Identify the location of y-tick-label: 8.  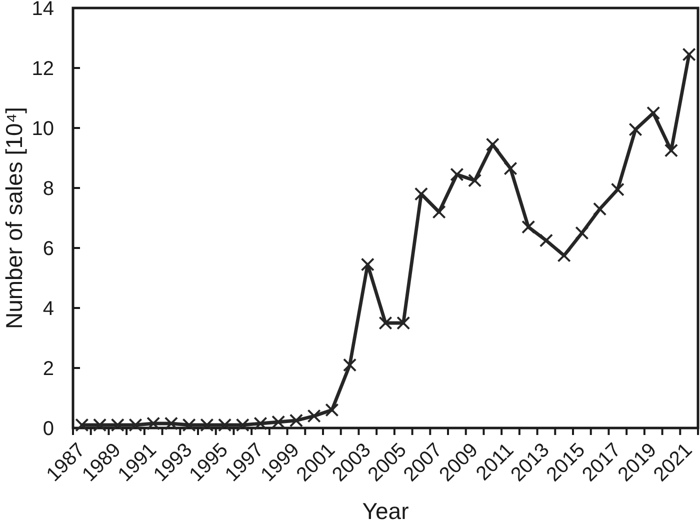
(48, 189).